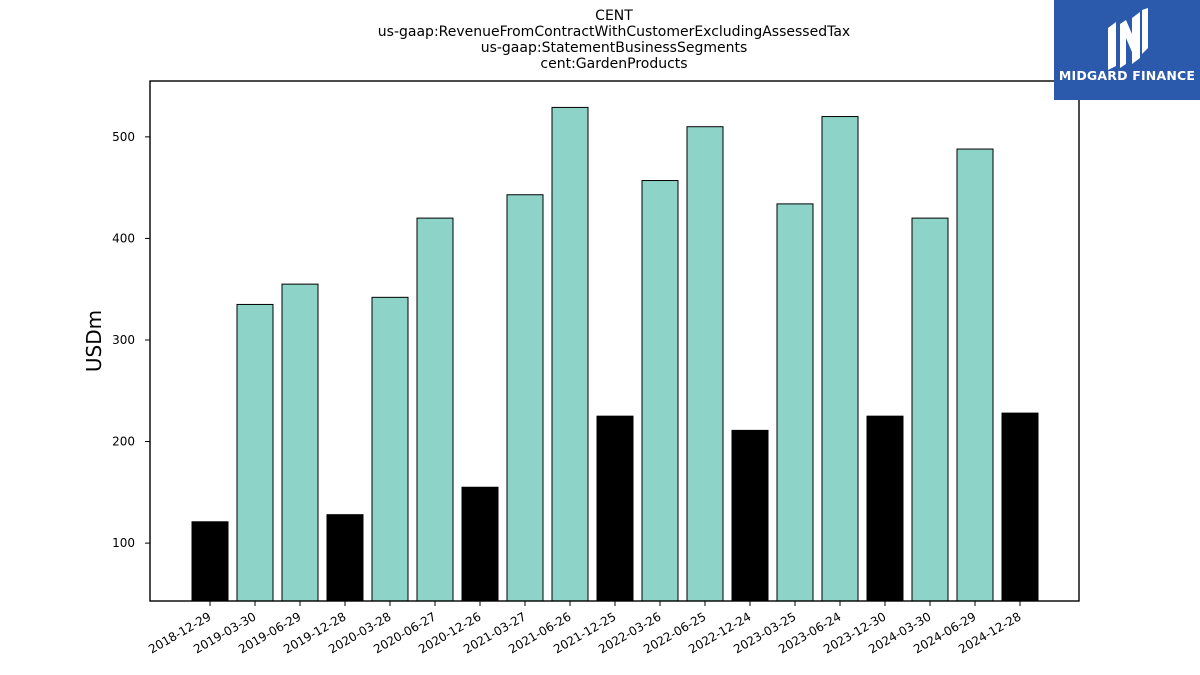  Describe the element at coordinates (1127, 75) in the screenshot. I see `logo-text: MIDGARD FINANCE` at that location.